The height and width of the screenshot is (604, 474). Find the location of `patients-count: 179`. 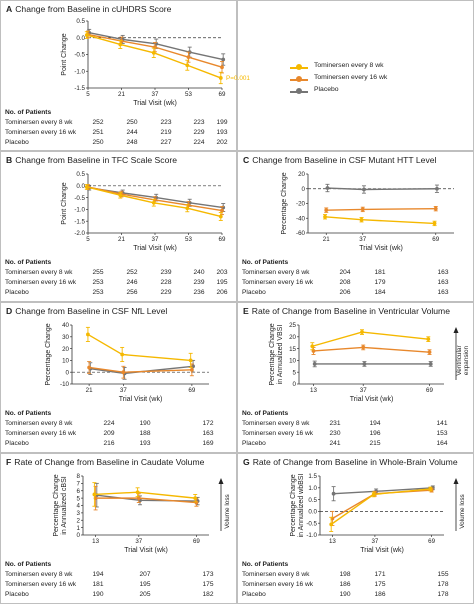

patients-count: 179 is located at coordinates (380, 282).